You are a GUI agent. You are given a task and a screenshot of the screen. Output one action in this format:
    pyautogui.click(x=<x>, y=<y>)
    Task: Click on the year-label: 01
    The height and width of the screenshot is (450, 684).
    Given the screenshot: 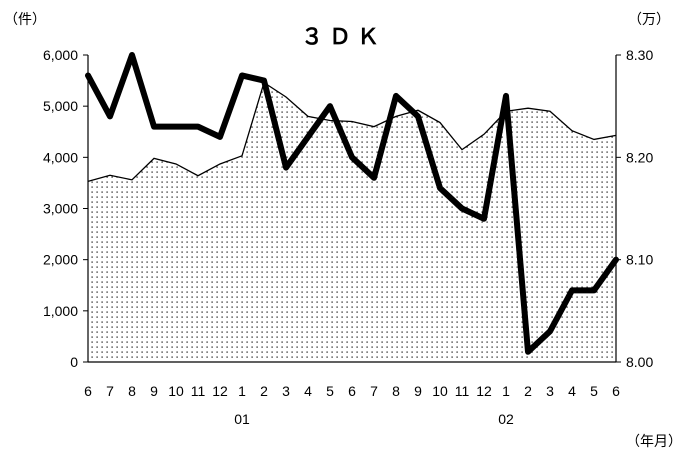 What is the action you would take?
    pyautogui.click(x=242, y=419)
    